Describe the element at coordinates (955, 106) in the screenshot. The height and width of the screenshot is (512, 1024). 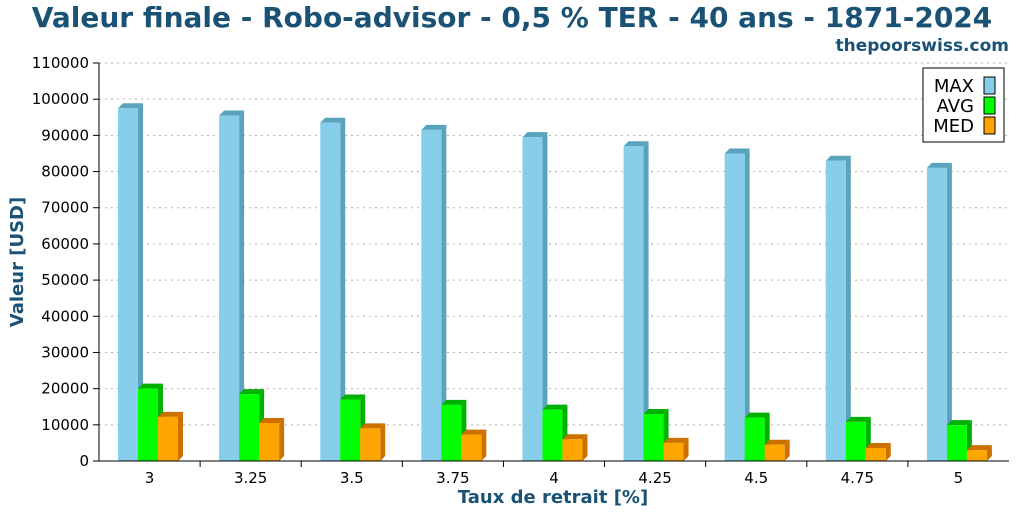
I see `legend-label: AVG` at that location.